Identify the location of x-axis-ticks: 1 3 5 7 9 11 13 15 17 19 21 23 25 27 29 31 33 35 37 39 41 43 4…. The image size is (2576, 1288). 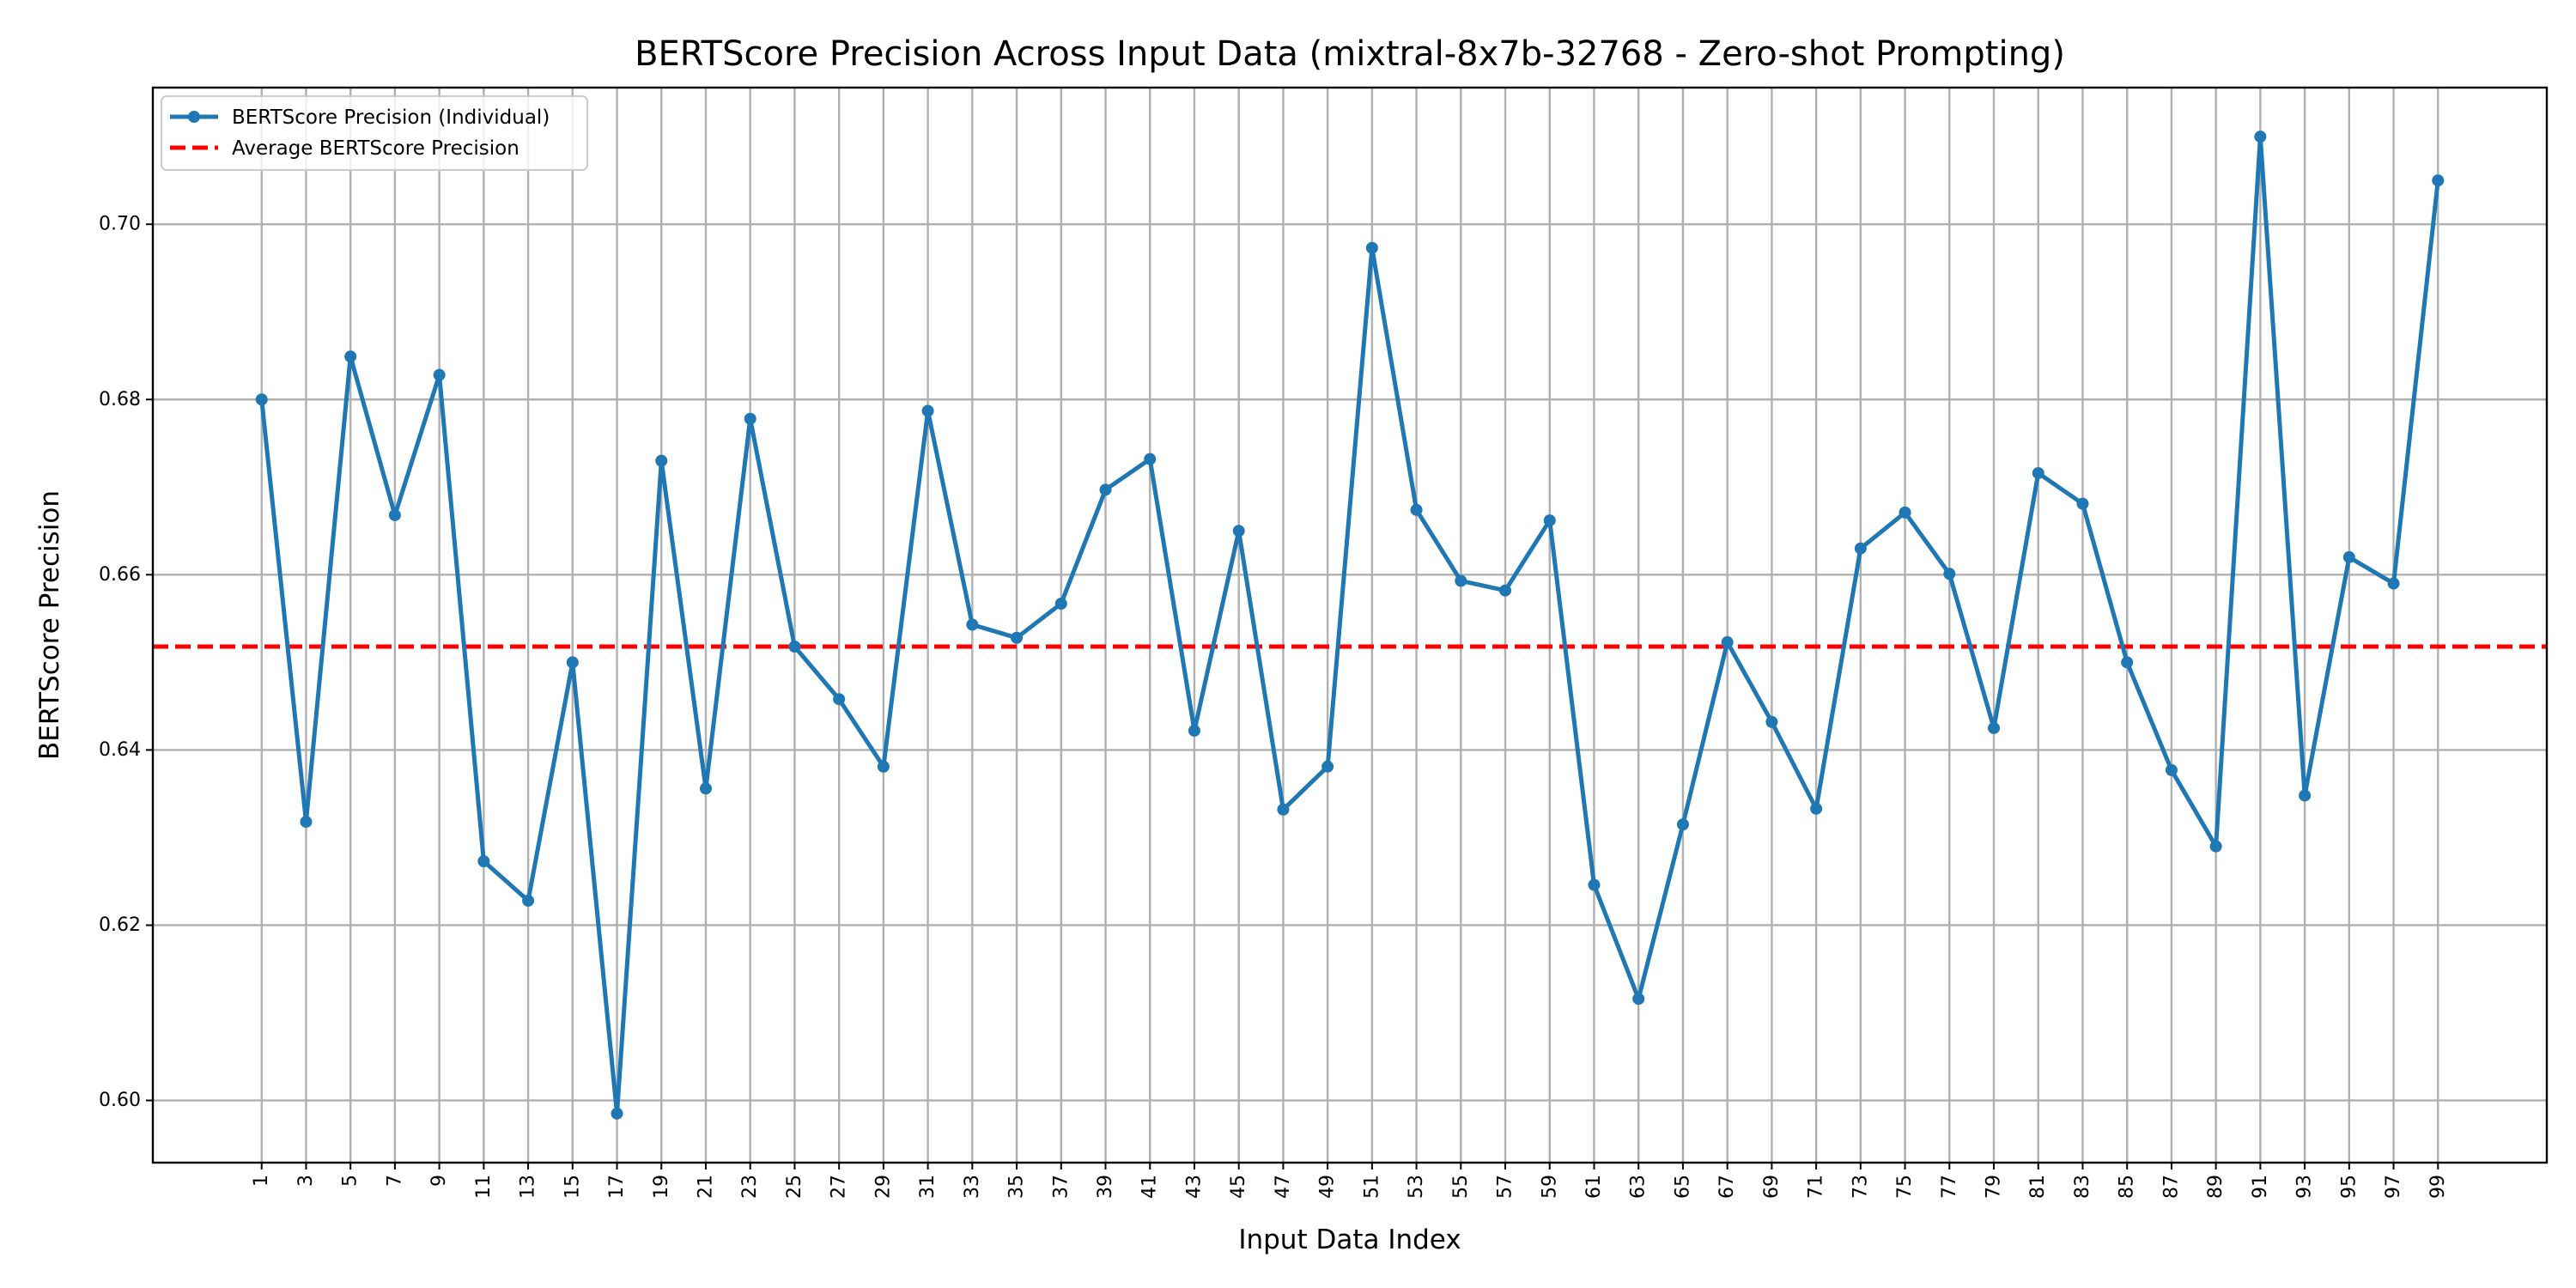
(1350, 1181).